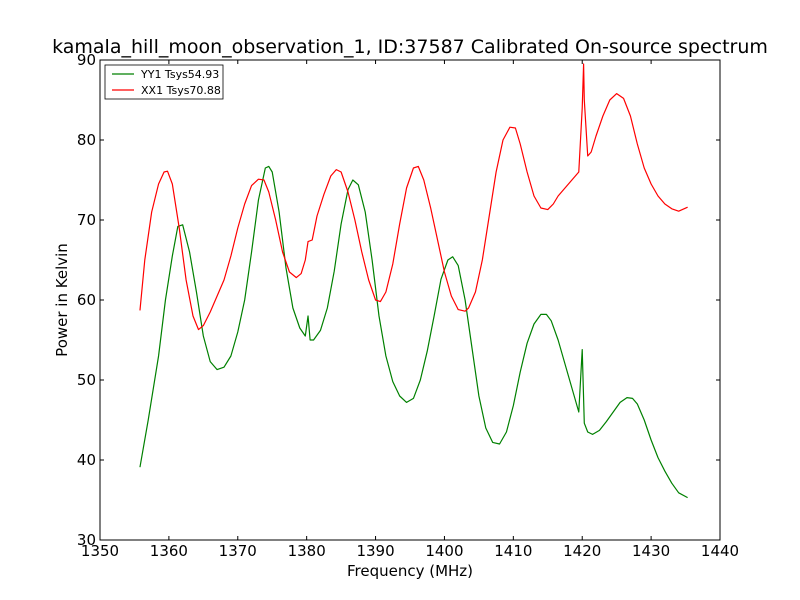 This screenshot has height=600, width=800. Describe the element at coordinates (86, 140) in the screenshot. I see `y-tick-label: 80` at that location.